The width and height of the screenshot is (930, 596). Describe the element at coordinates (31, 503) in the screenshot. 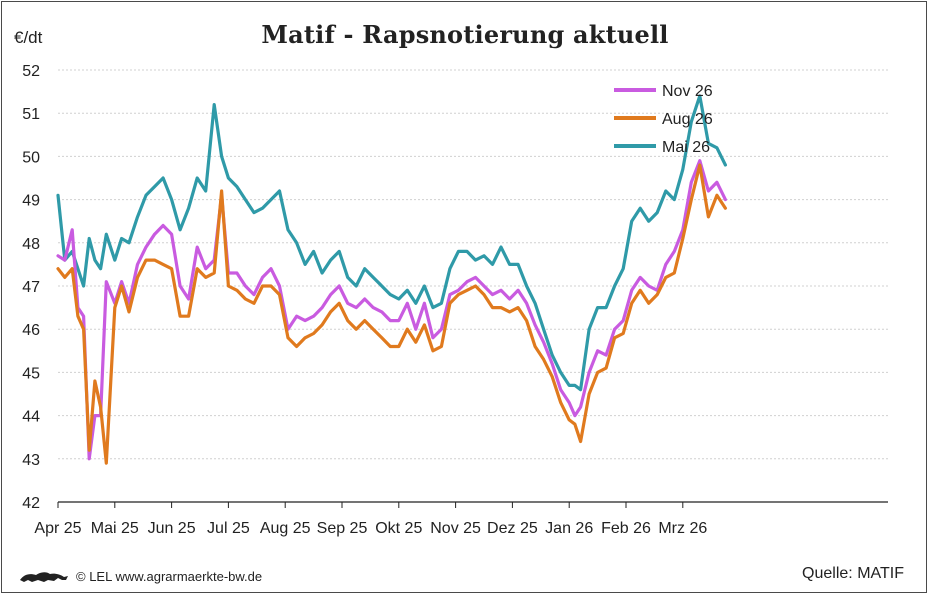

I see `y-tick-42: 42` at that location.